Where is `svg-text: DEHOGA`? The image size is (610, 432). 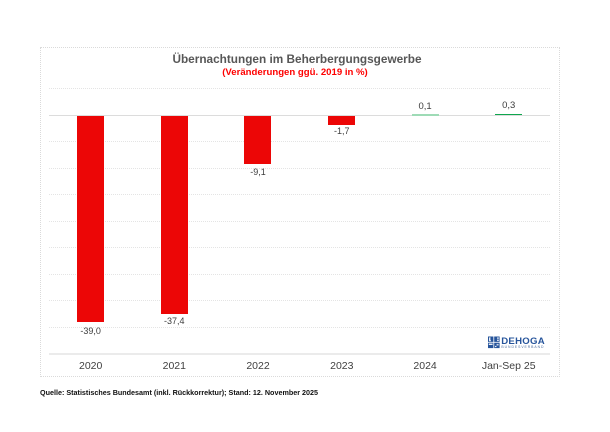 svg-text: DEHOGA is located at coordinates (523, 341).